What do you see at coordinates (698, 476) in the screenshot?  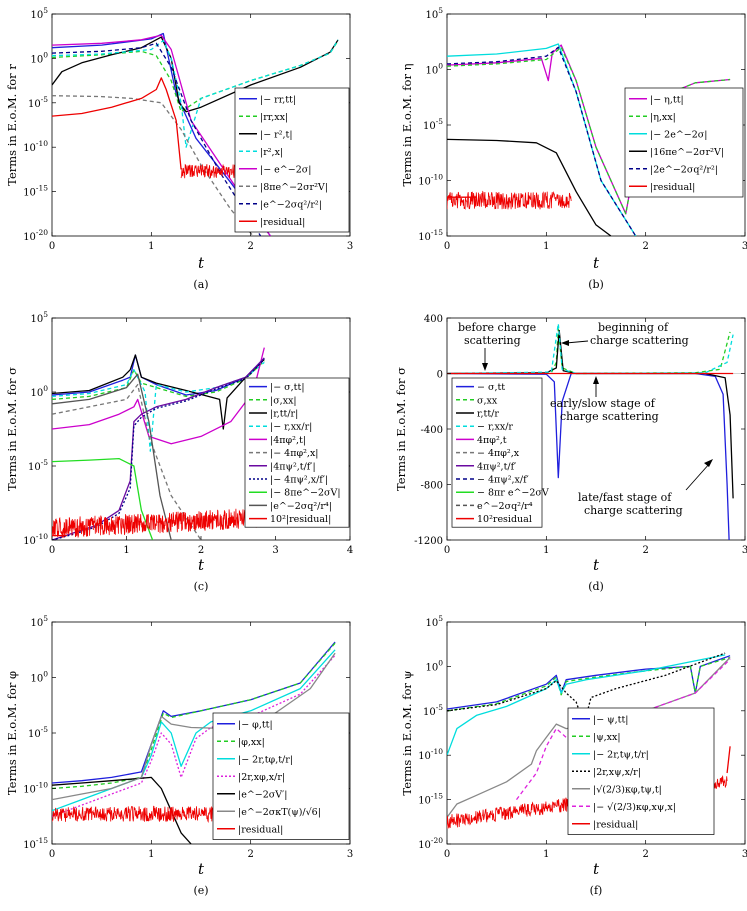 I see `annotation-late-arrow` at bounding box center [698, 476].